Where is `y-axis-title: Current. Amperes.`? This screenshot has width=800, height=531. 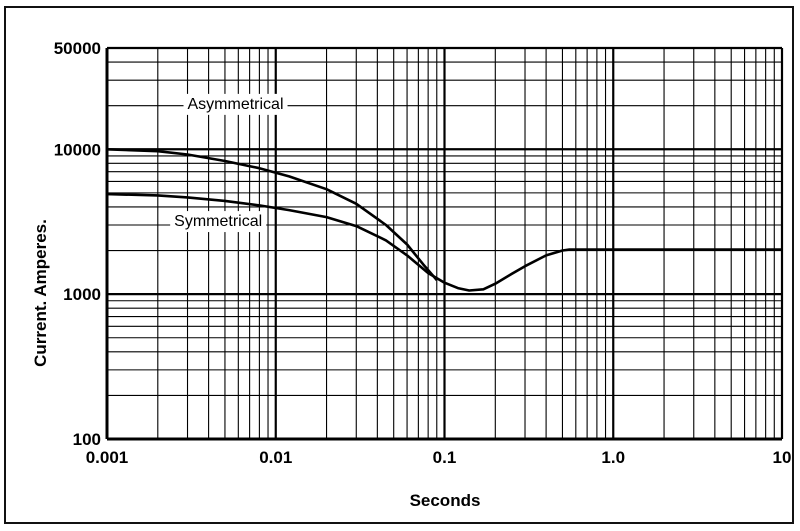 y-axis-title: Current. Amperes. is located at coordinates (40, 293).